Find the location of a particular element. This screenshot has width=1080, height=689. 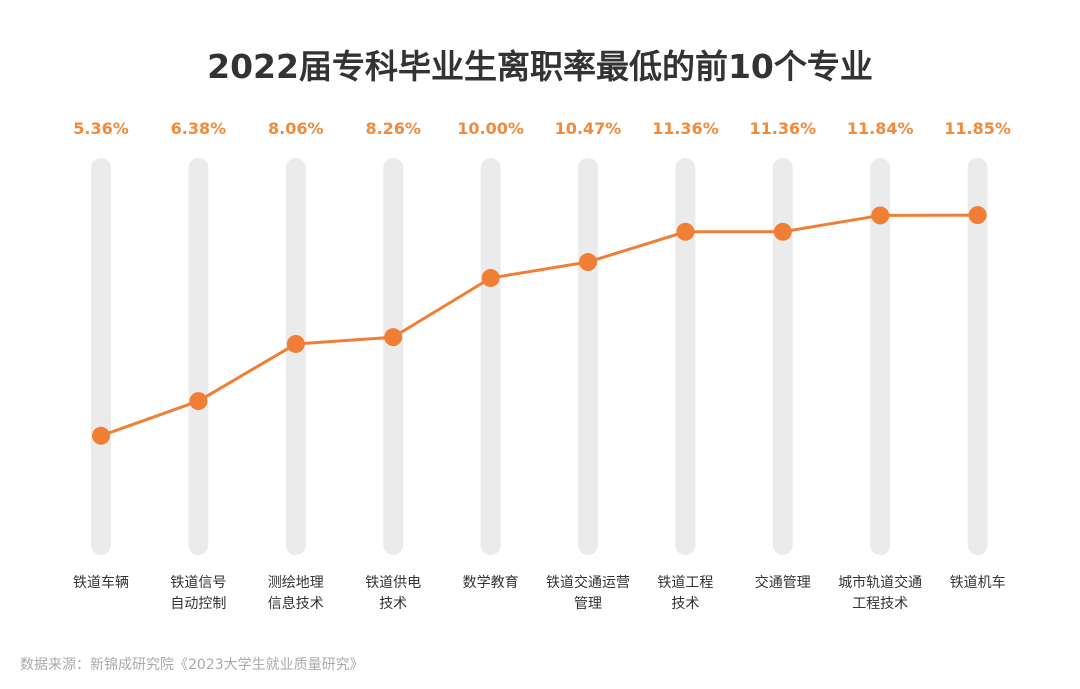

category-label: 交通管理 is located at coordinates (783, 582).